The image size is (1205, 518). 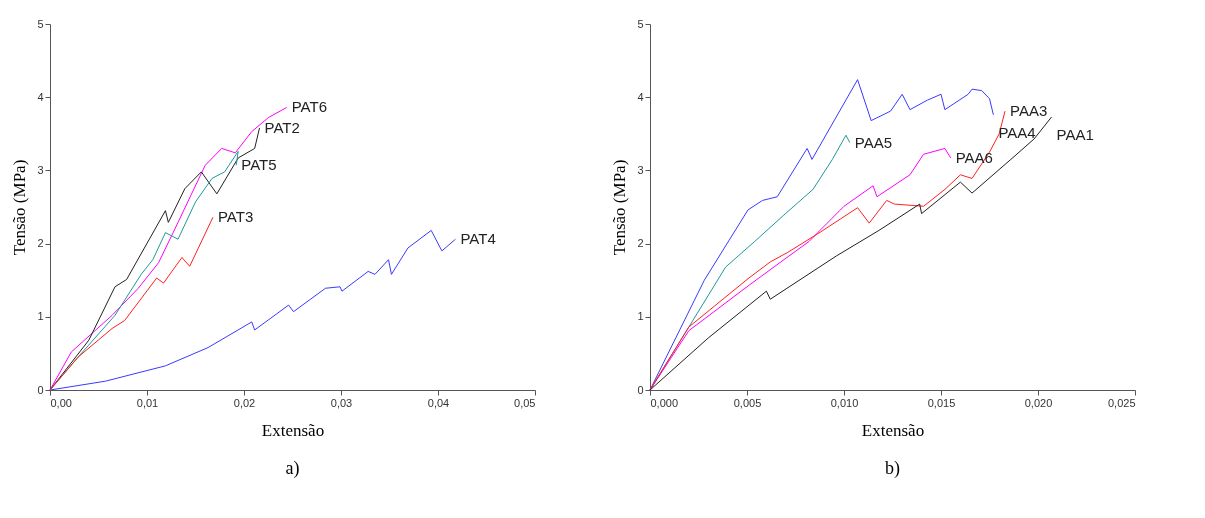 I want to click on x-tick-label: 0,005, so click(x=747, y=402).